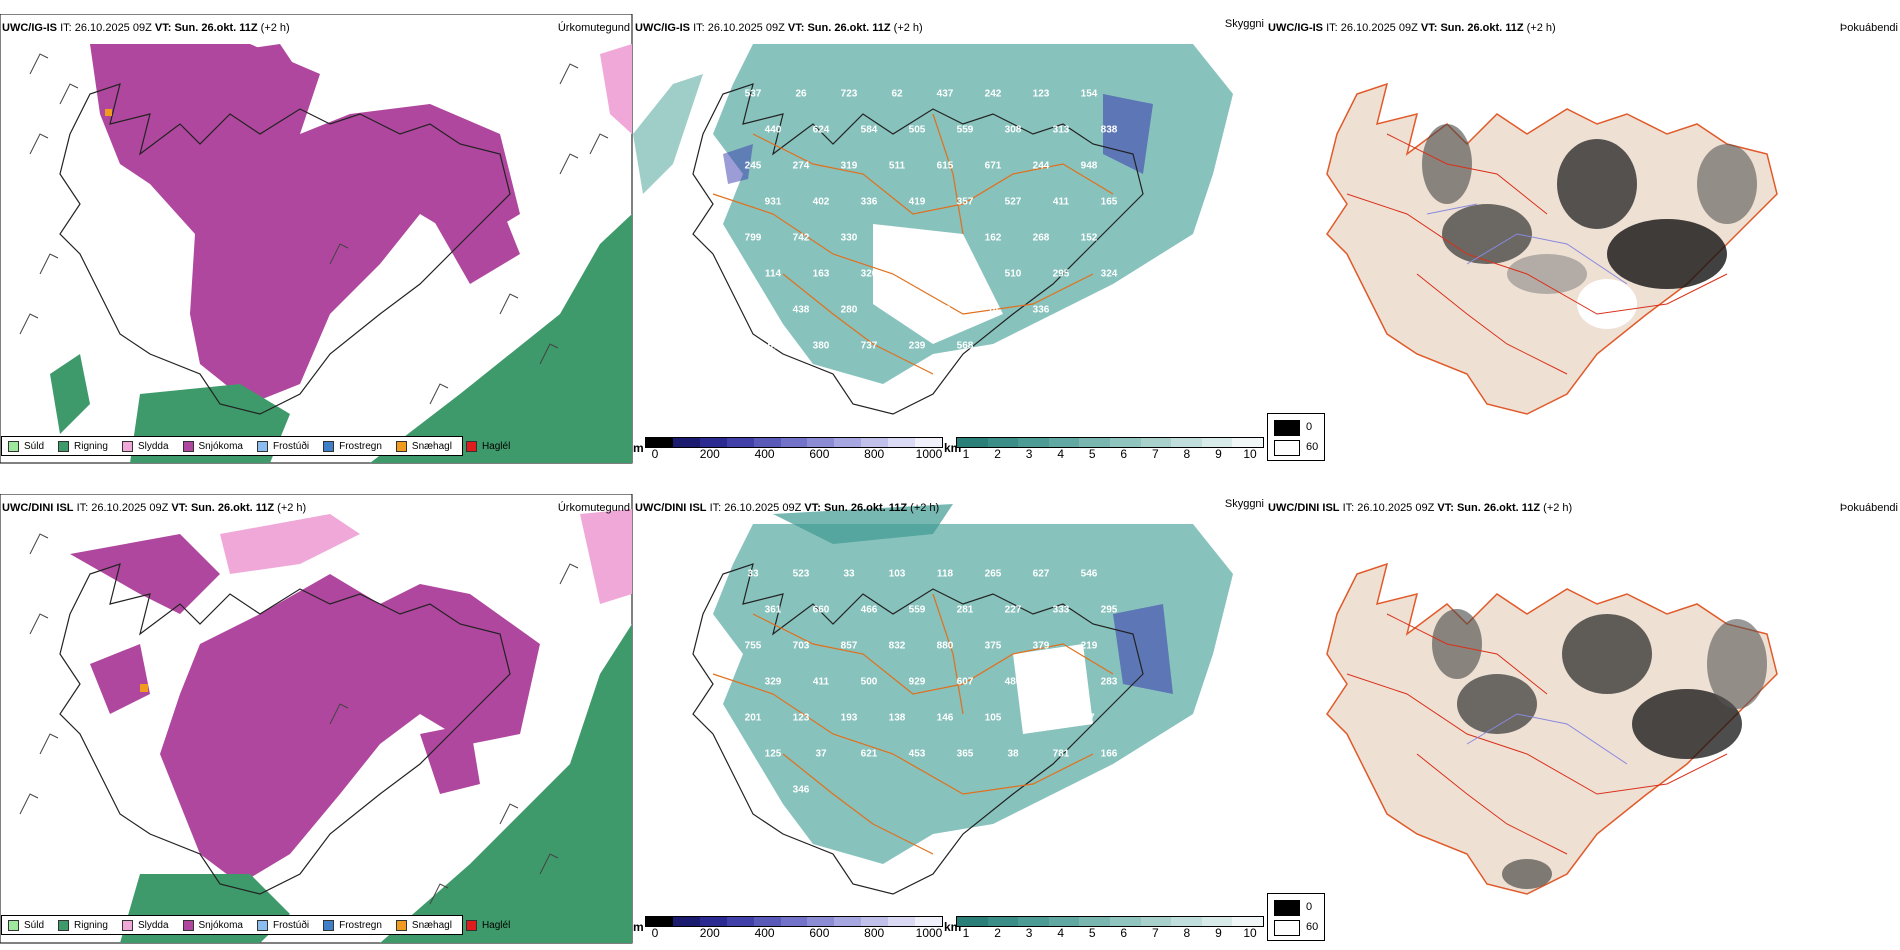  What do you see at coordinates (897, 718) in the screenshot?
I see `visibility-value: 138` at bounding box center [897, 718].